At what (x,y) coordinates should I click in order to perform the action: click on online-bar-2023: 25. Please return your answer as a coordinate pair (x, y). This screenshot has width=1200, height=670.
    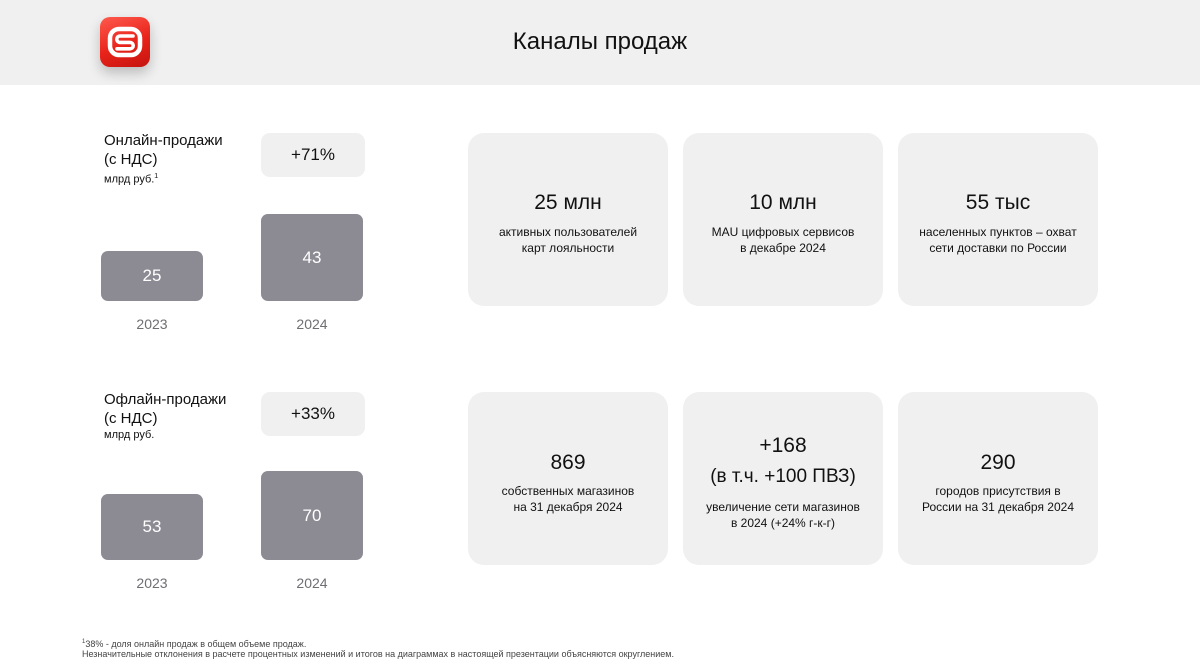
    Looking at the image, I should click on (152, 276).